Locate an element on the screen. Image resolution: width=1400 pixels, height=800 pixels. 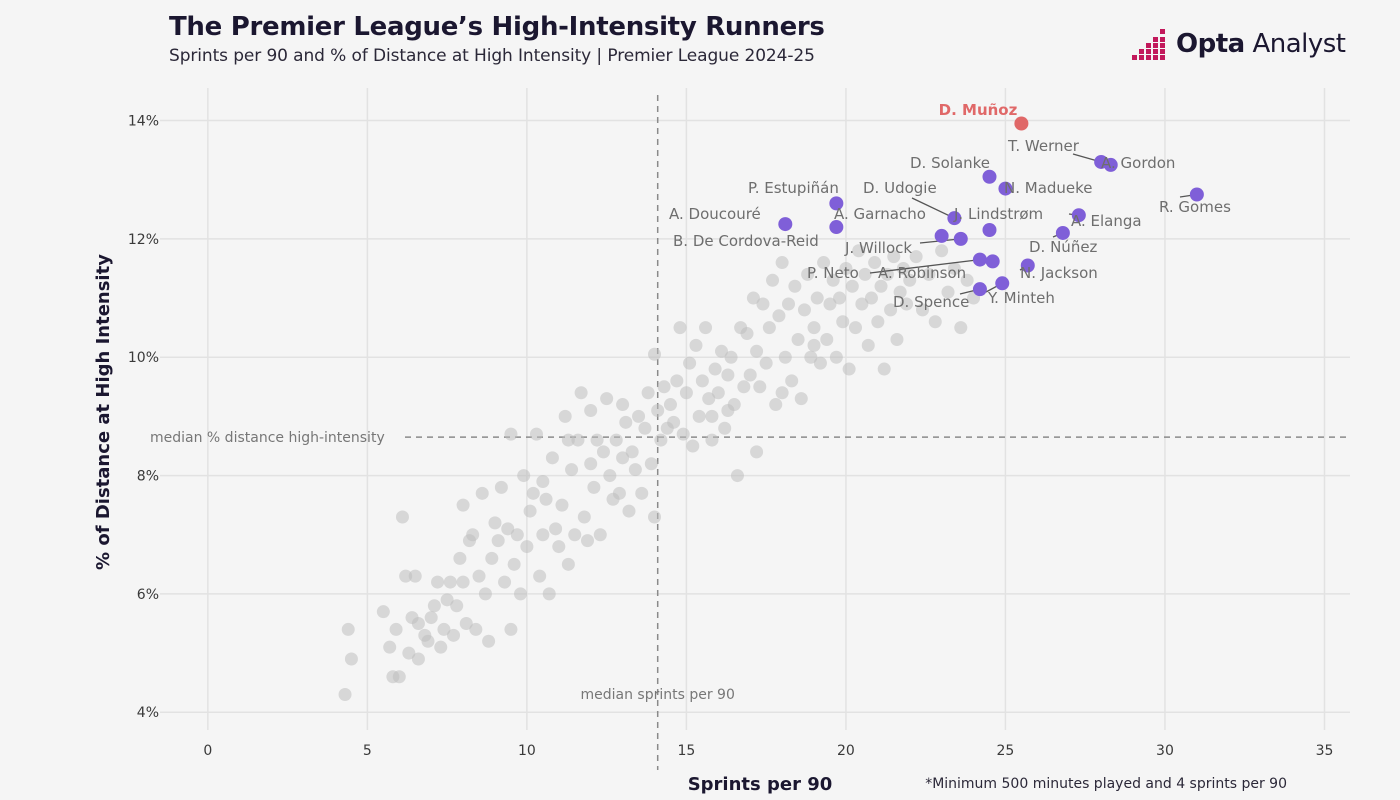
x-tick-label: 10 is located at coordinates (527, 751).